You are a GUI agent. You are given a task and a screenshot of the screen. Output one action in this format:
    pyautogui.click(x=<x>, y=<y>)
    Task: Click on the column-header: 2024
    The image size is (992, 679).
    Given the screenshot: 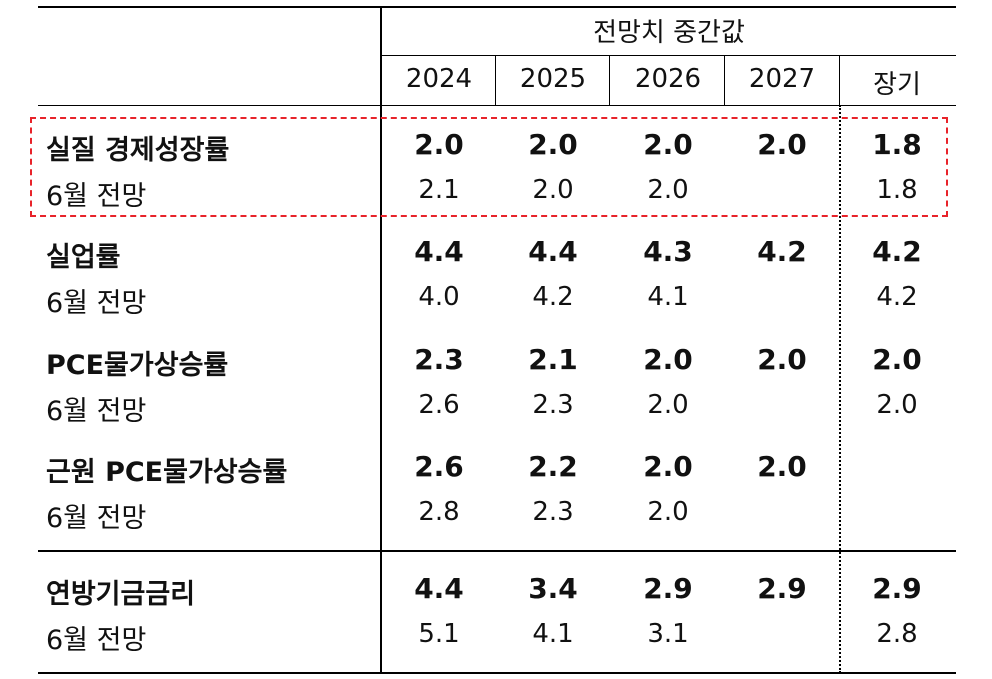 What is the action you would take?
    pyautogui.click(x=439, y=79)
    